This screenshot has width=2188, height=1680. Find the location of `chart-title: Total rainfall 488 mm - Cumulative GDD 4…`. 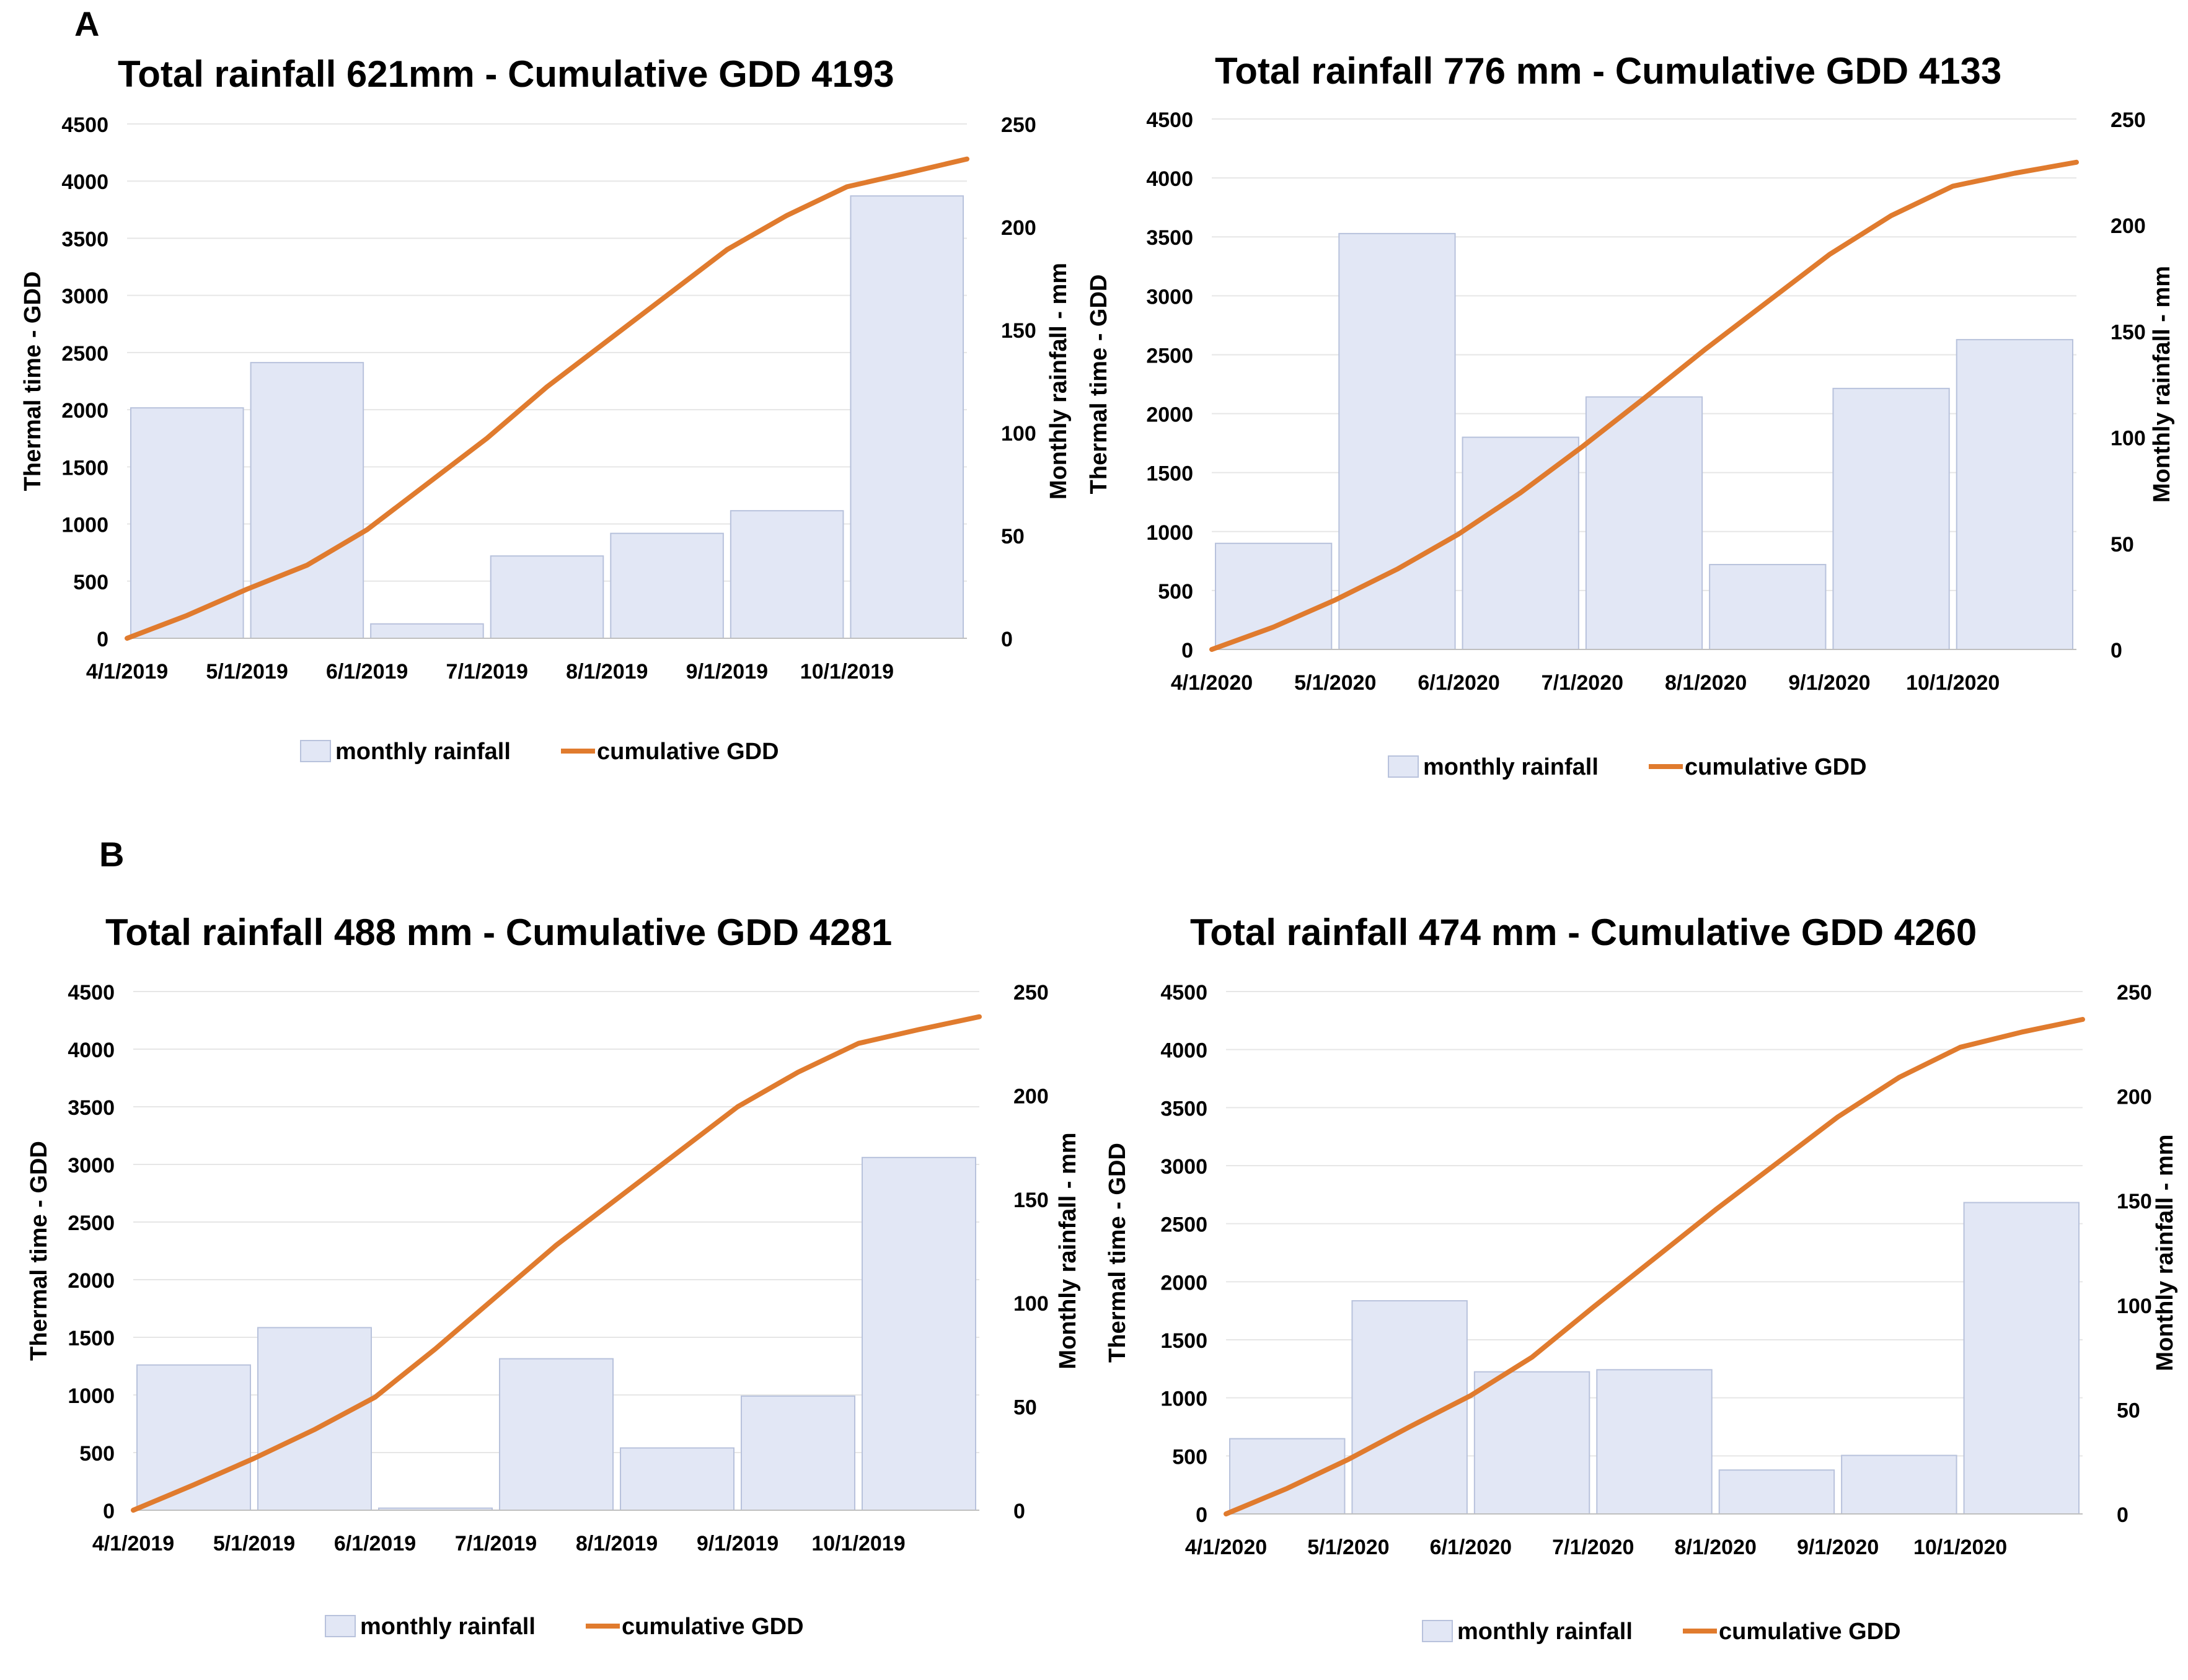

chart-title: Total rainfall 488 mm - Cumulative GDD 4… is located at coordinates (498, 932).